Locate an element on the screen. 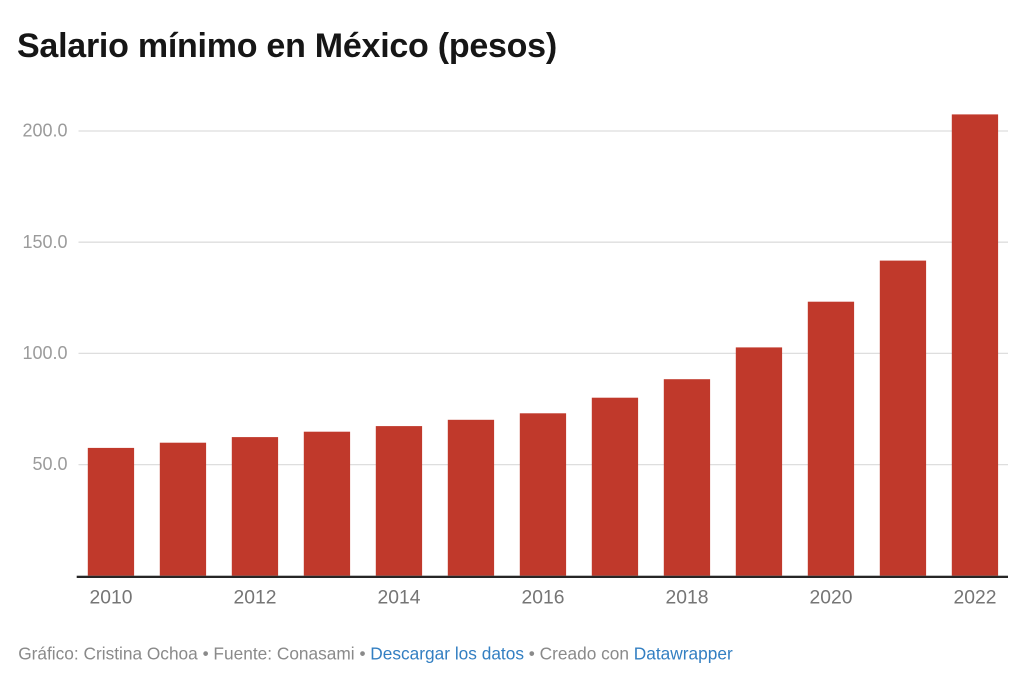 Image resolution: width=1024 pixels, height=678 pixels. svg-text: 50.0 is located at coordinates (49, 464).